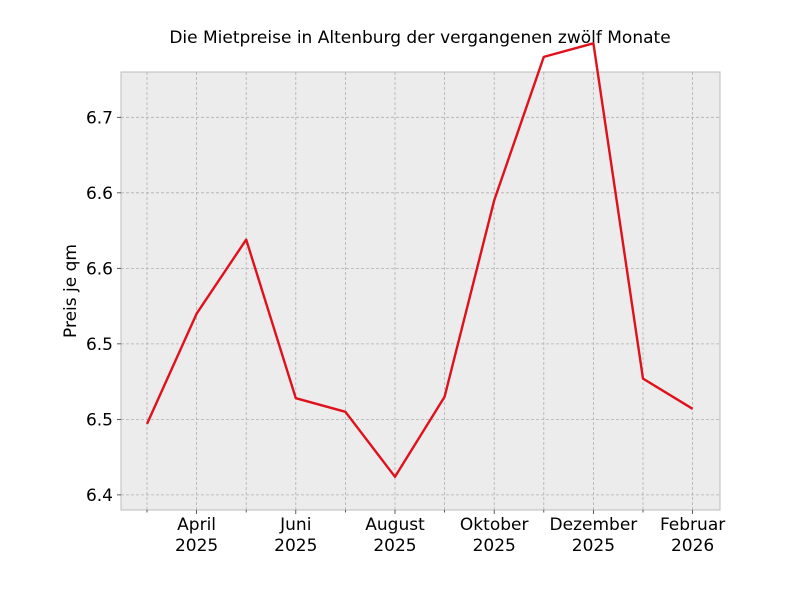 This screenshot has width=800, height=600. Describe the element at coordinates (99, 496) in the screenshot. I see `y-tick-label: 6.4` at that location.